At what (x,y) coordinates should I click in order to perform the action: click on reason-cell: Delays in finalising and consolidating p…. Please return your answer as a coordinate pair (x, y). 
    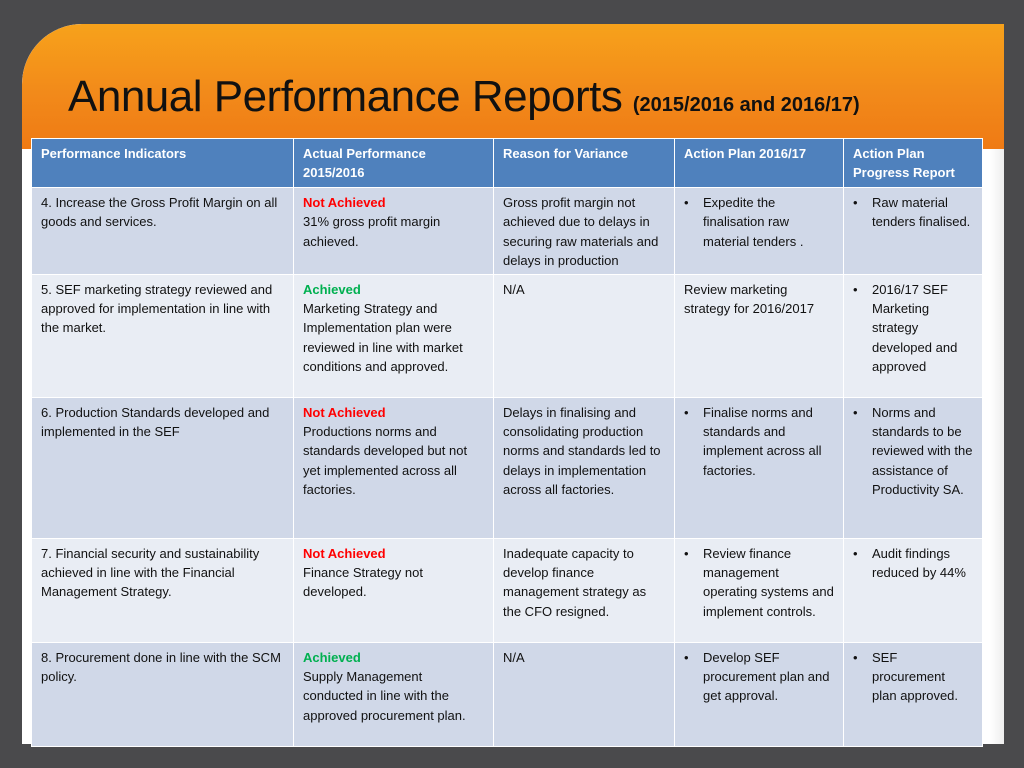
    Looking at the image, I should click on (584, 467).